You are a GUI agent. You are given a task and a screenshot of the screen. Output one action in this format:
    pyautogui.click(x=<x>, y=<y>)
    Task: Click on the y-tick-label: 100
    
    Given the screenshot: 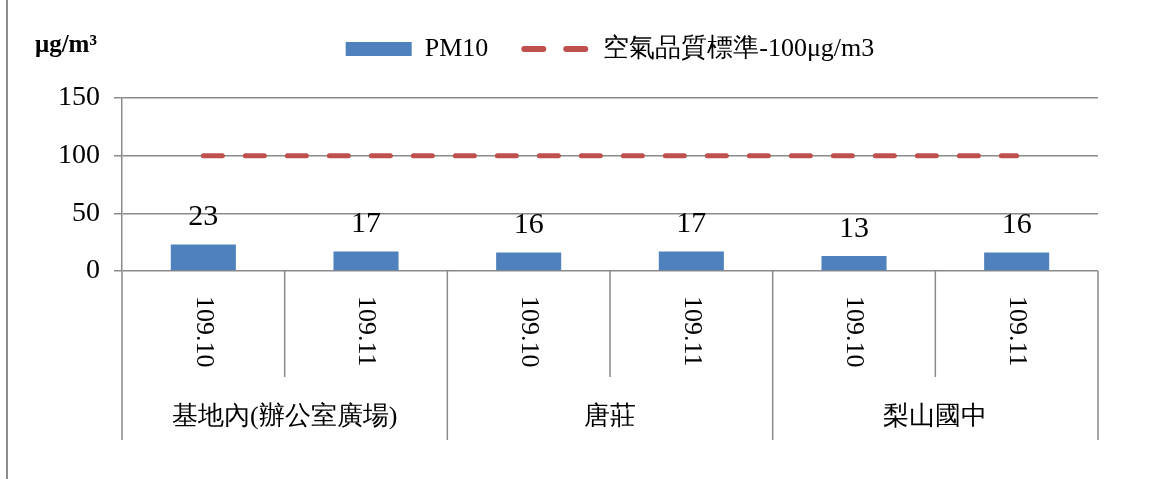 What is the action you would take?
    pyautogui.click(x=79, y=154)
    